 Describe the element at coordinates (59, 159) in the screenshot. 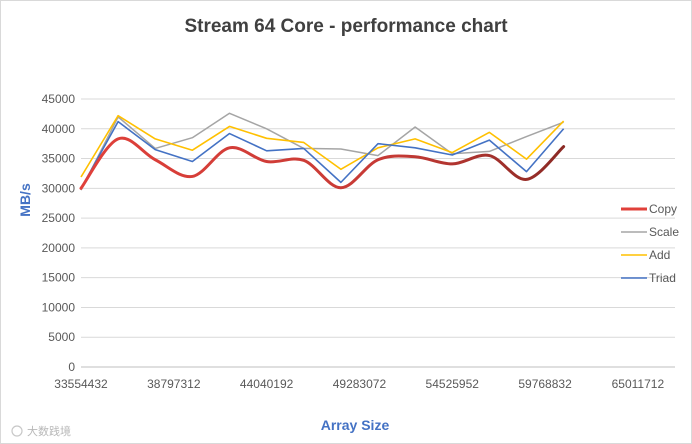

I see `y-tick-label: 35000` at that location.